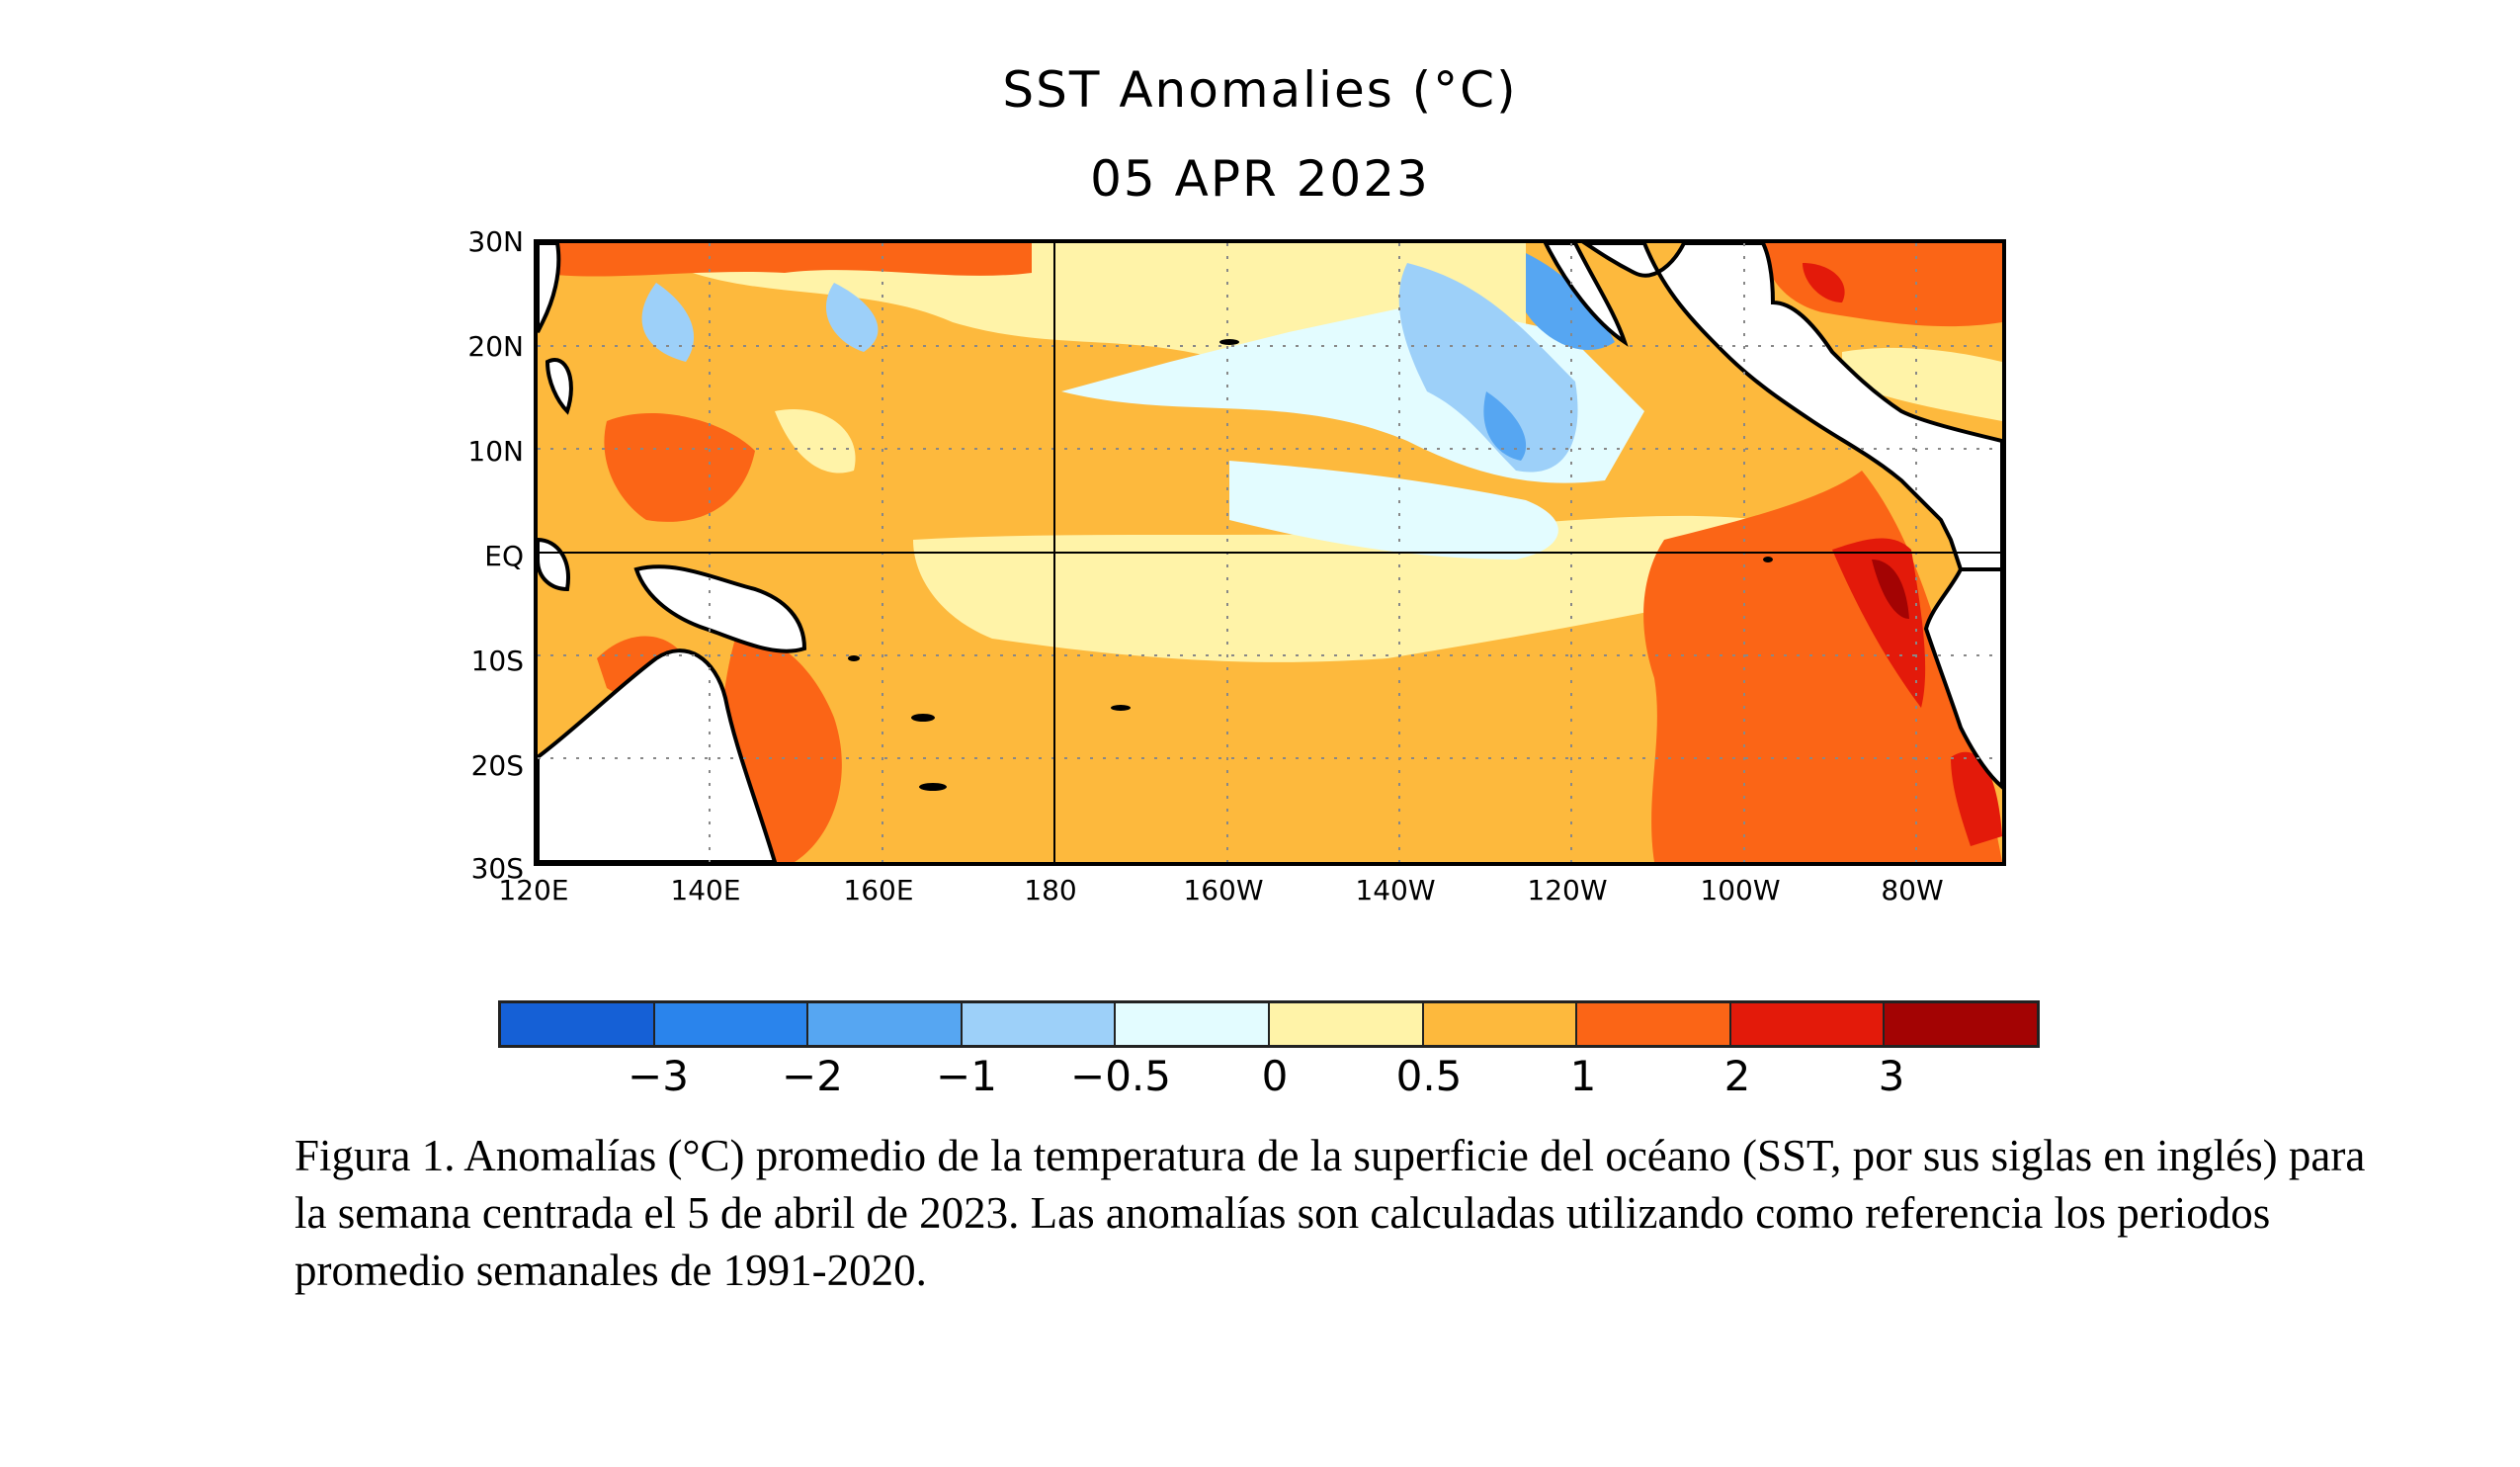  I want to click on lon-label-140e: 140E, so click(705, 890).